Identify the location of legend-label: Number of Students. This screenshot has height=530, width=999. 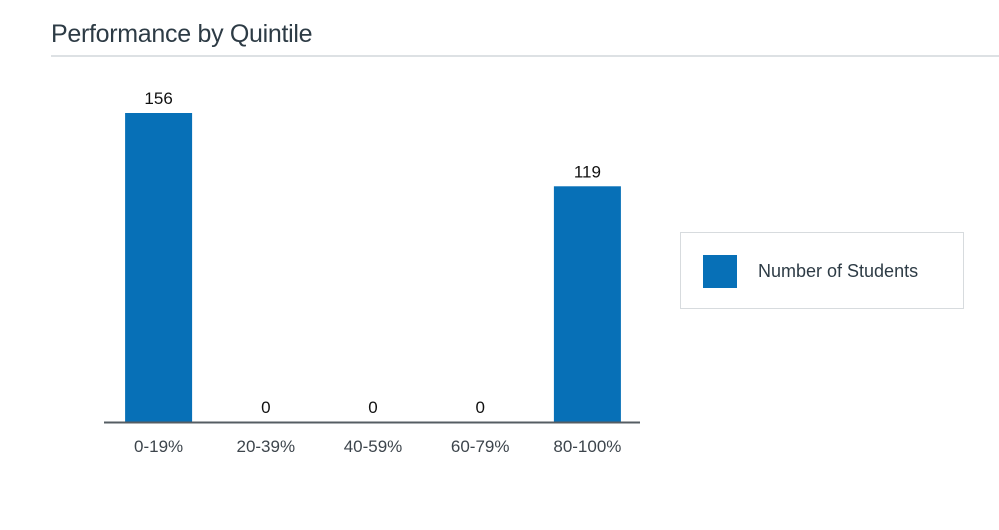
(838, 271).